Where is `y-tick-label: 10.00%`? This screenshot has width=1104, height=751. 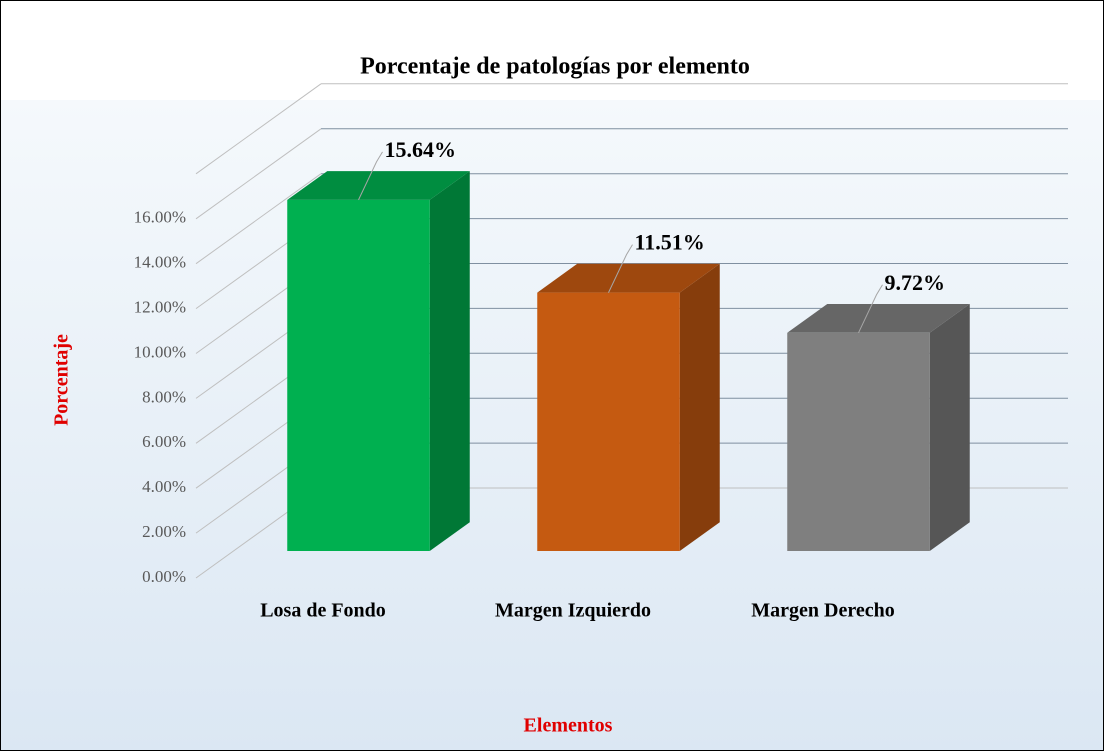
y-tick-label: 10.00% is located at coordinates (160, 351).